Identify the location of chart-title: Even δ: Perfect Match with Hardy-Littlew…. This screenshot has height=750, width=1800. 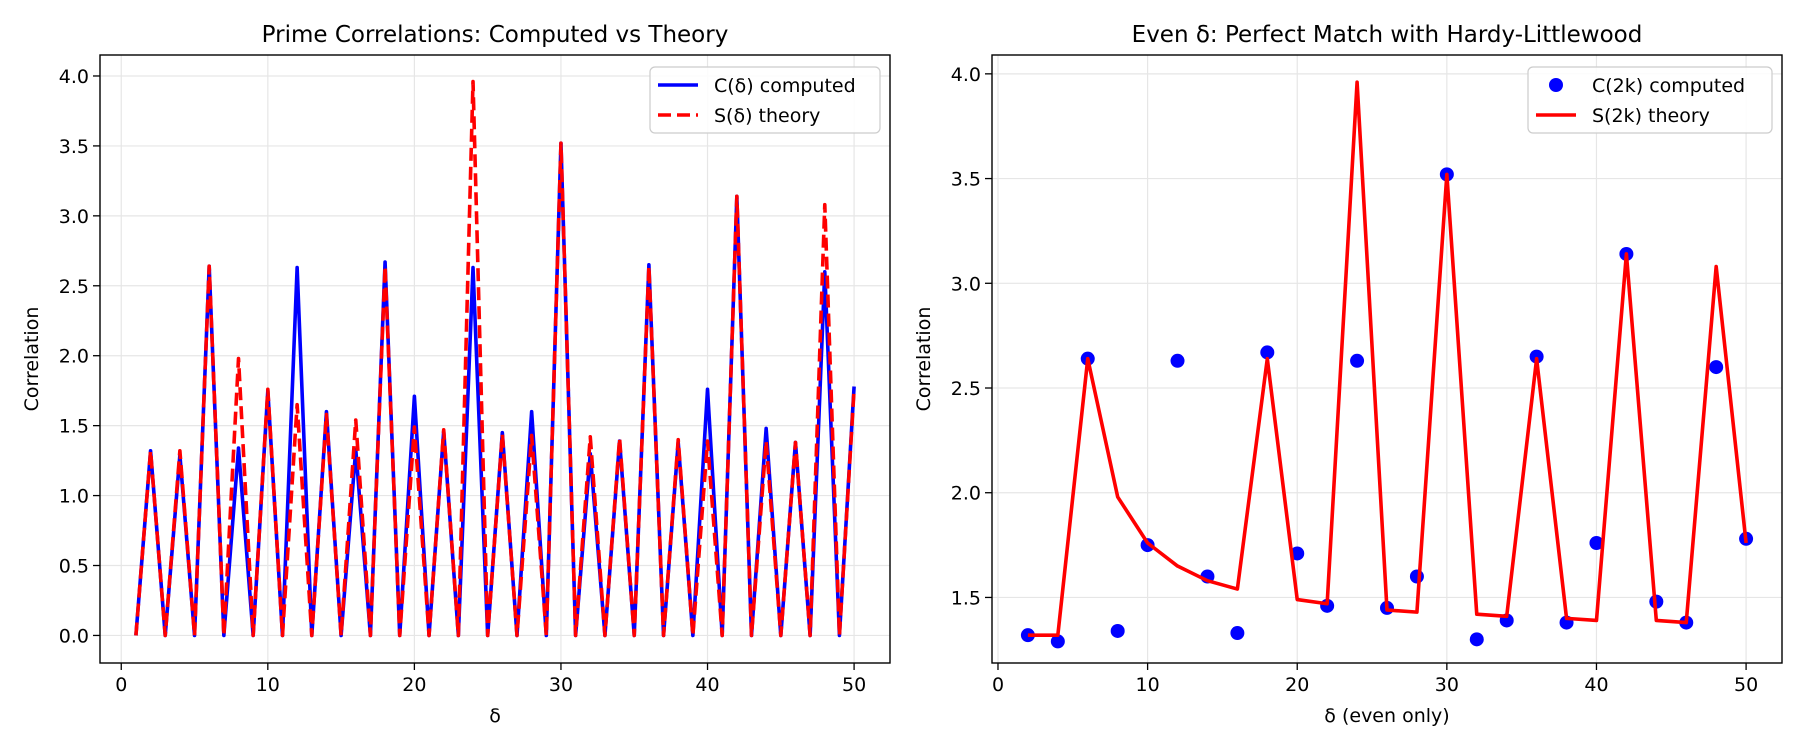
(1387, 35).